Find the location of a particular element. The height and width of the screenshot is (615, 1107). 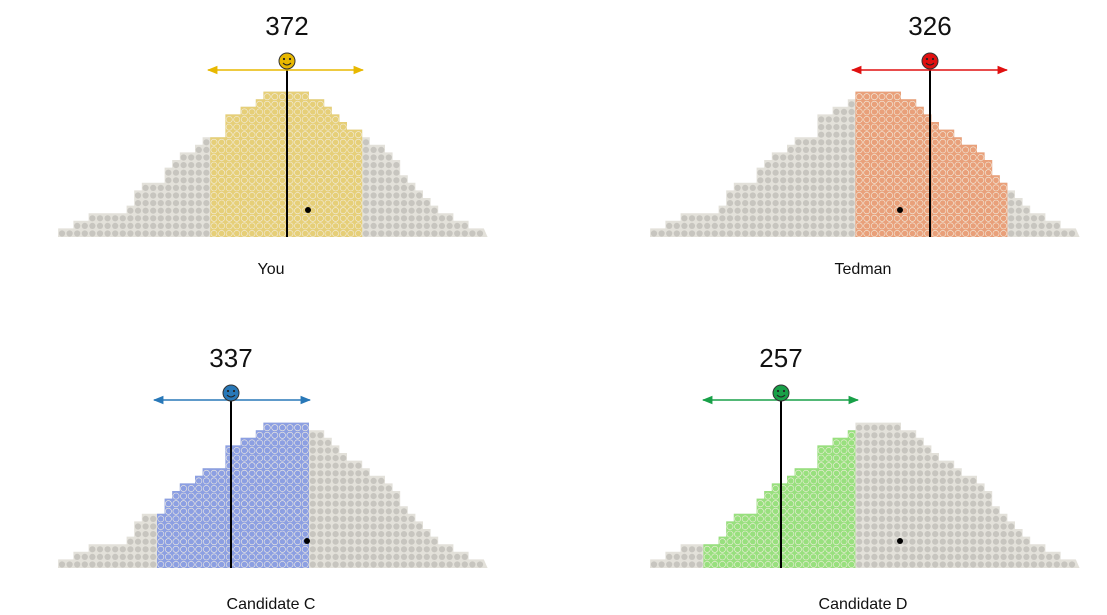

covered-region is located at coordinates (931, 164).